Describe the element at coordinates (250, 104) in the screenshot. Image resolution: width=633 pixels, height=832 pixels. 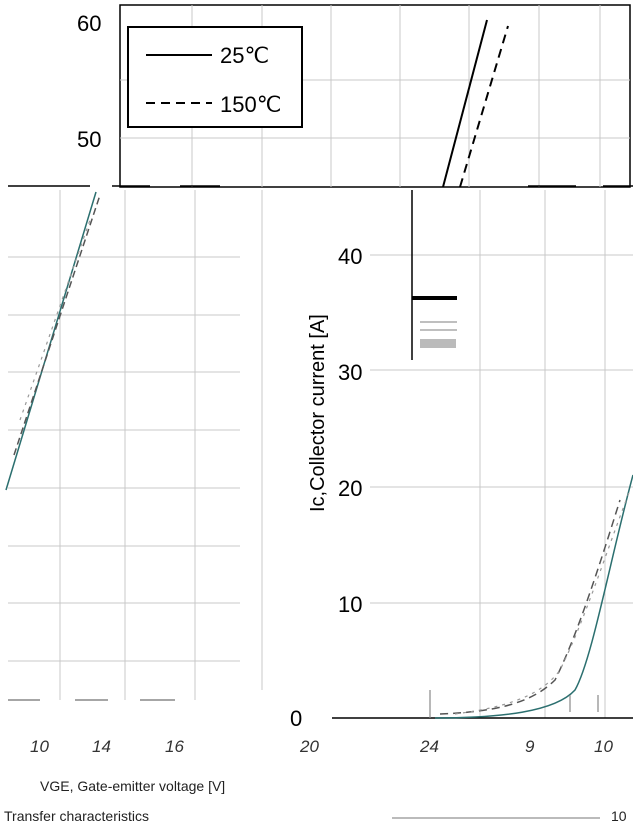
I see `legend-label-150c: 150℃` at that location.